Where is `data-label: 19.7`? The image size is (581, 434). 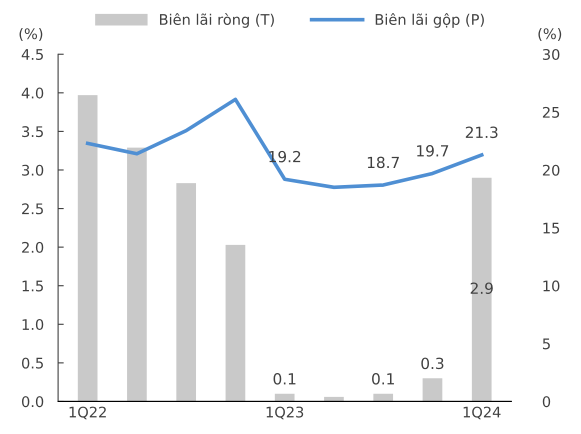 data-label: 19.7 is located at coordinates (432, 151).